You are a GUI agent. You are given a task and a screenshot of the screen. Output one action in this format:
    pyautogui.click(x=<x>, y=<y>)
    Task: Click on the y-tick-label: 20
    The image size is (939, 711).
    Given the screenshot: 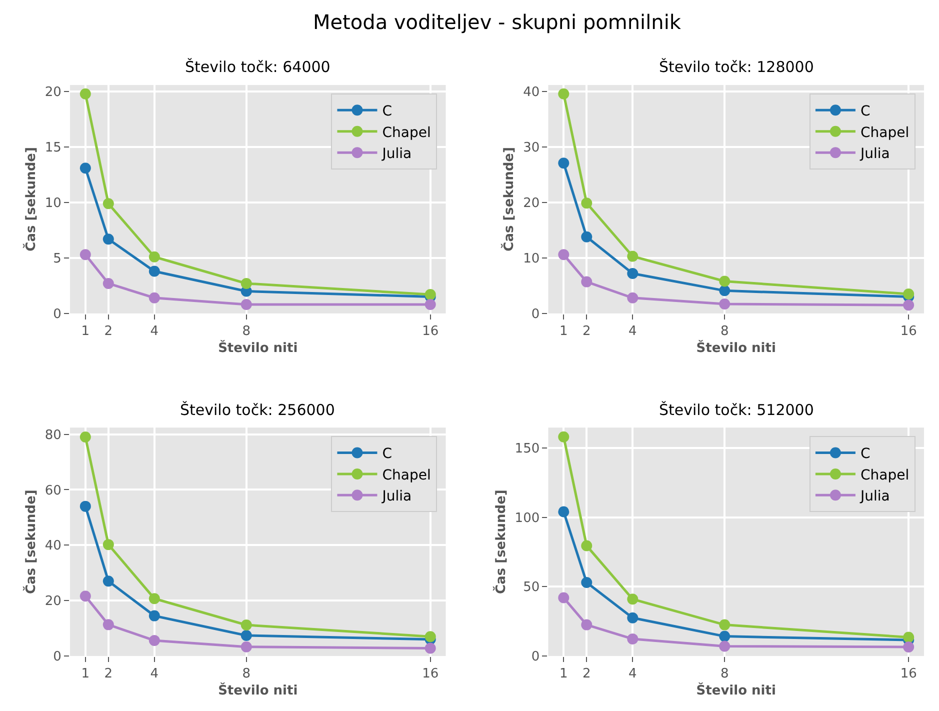 What is the action you would take?
    pyautogui.click(x=53, y=92)
    